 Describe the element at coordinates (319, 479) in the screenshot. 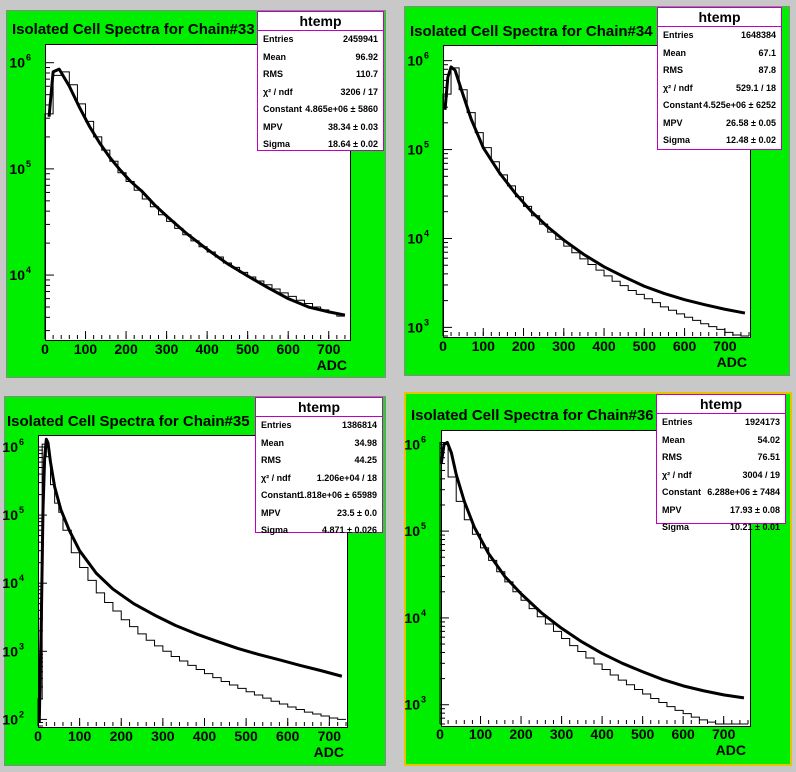

I see `stats-row: χ² / ndf 1.206e+04 / 18` at that location.